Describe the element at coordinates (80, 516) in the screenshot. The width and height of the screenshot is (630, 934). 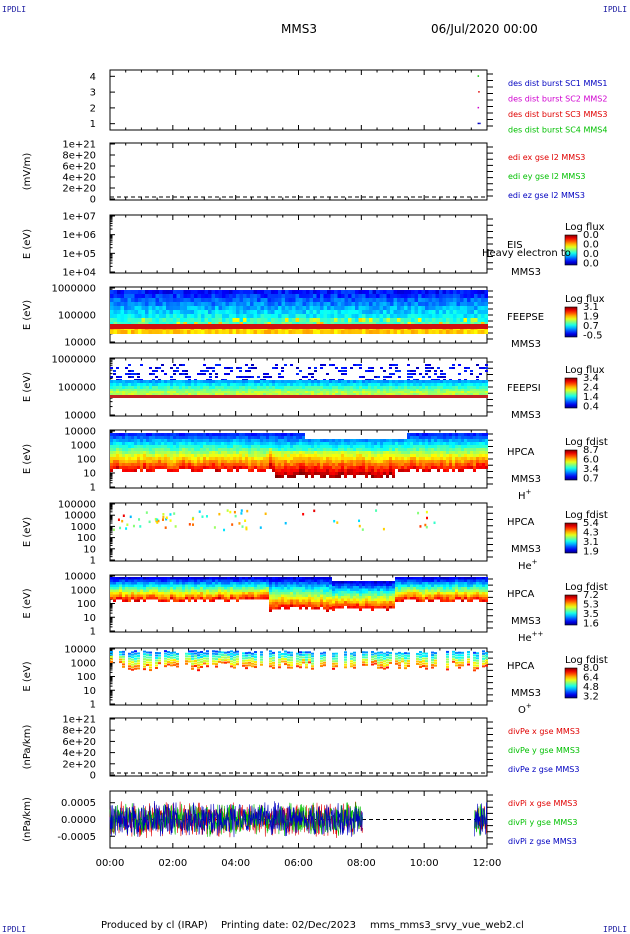
I see `y-tick-label: 10000` at that location.